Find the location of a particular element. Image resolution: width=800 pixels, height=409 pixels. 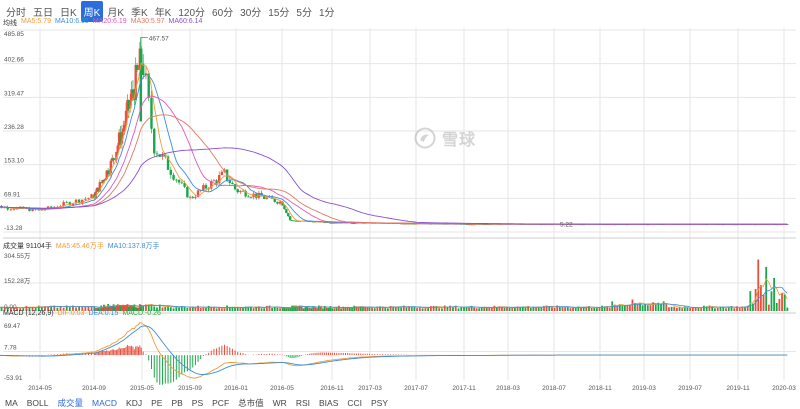

period-tab: 日K is located at coordinates (68, 13).